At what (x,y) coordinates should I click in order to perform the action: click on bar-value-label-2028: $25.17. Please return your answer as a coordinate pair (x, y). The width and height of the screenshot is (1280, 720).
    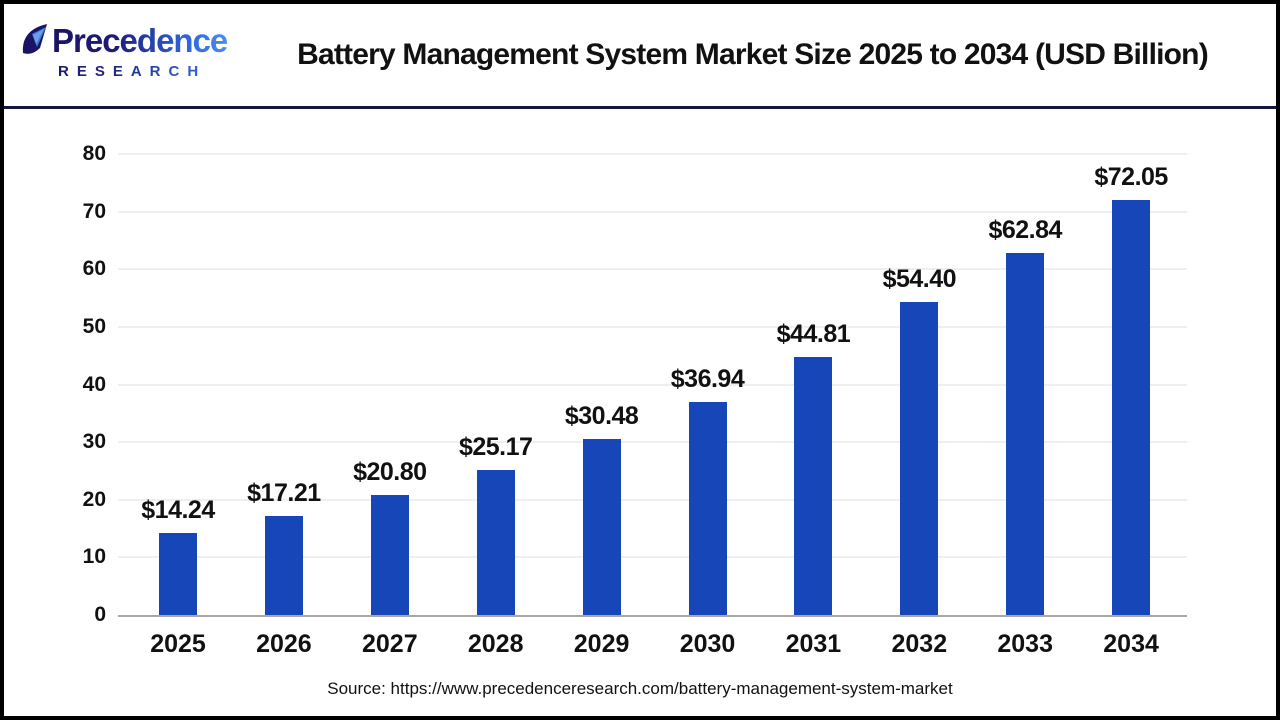
    Looking at the image, I should click on (495, 446).